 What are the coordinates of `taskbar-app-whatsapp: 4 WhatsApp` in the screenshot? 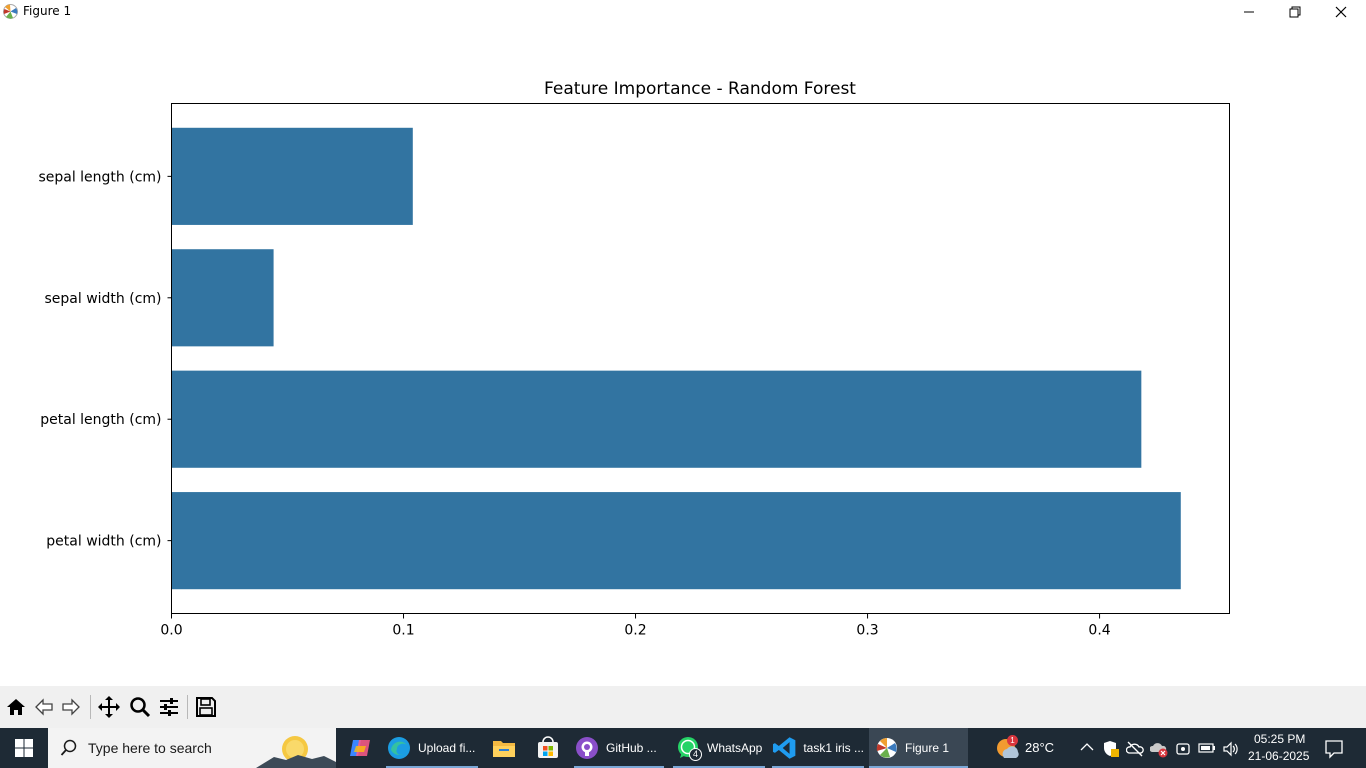 It's located at (719, 748).